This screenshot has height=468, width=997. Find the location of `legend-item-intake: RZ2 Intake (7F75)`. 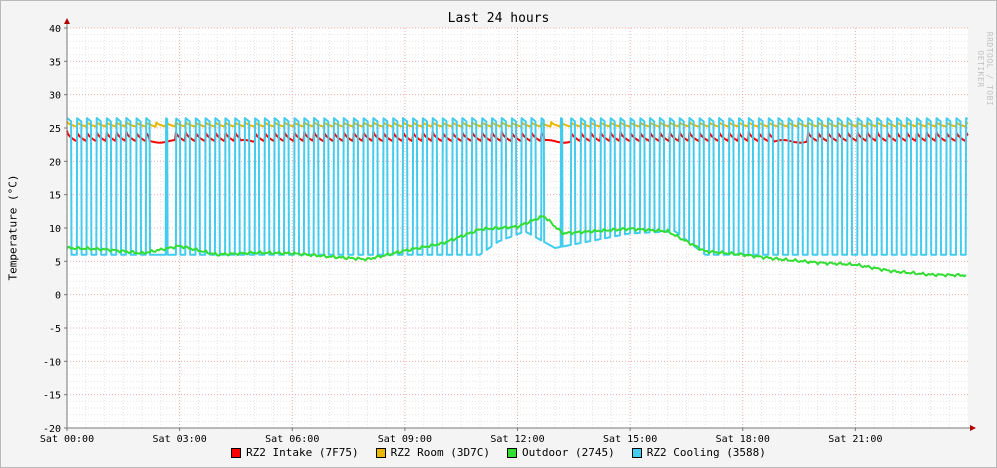

legend-item-intake: RZ2 Intake (7F75) is located at coordinates (295, 452).